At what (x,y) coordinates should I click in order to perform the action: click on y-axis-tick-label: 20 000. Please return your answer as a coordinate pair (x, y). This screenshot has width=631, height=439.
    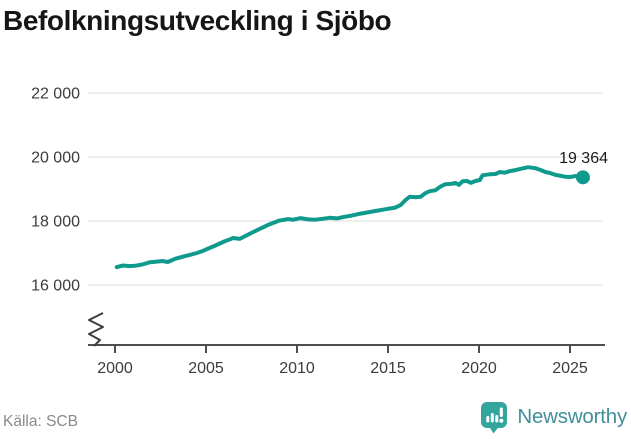
    Looking at the image, I should click on (55, 158).